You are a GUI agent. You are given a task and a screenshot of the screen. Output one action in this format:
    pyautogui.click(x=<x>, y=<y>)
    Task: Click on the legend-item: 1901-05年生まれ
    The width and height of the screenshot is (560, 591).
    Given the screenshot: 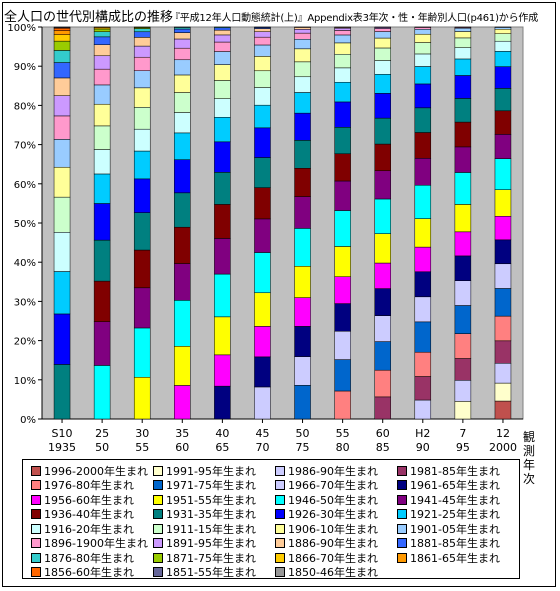 What is the action you would take?
    pyautogui.click(x=448, y=528)
    